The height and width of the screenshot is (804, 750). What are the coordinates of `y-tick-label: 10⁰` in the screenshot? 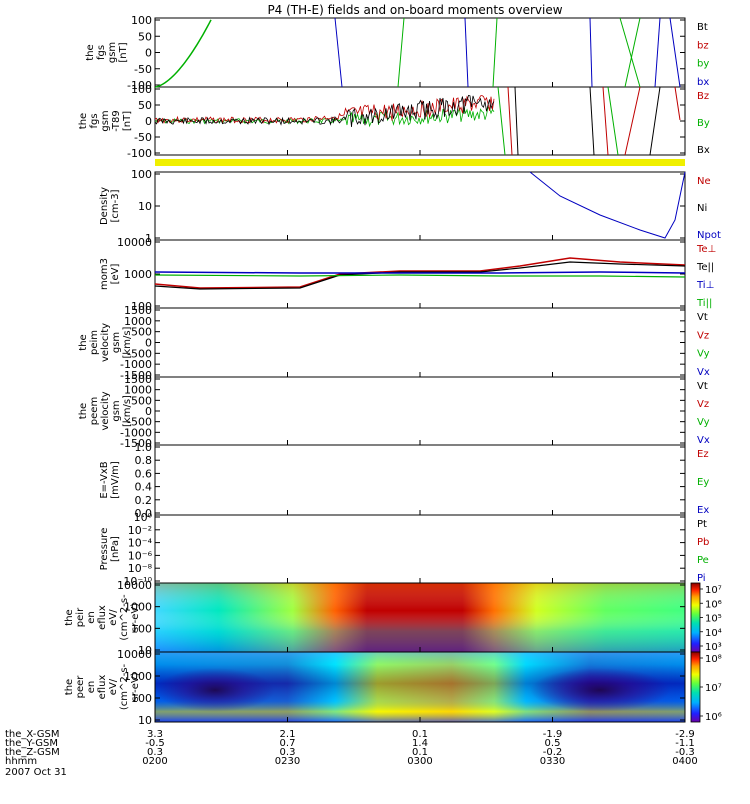 It's located at (143, 517).